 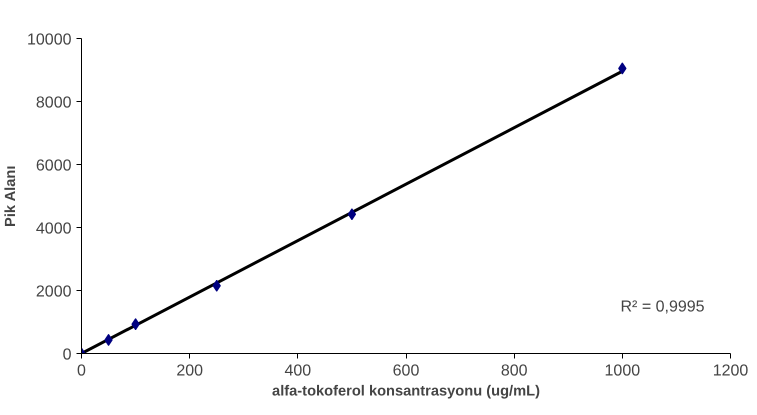 I want to click on y-tick-label: 4000, so click(x=54, y=229).